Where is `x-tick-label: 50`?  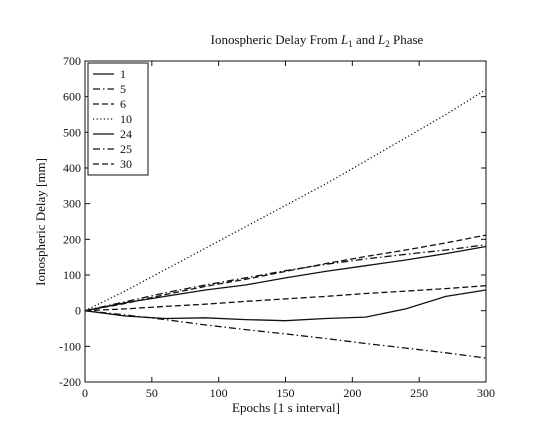 x-tick-label: 50 is located at coordinates (152, 393).